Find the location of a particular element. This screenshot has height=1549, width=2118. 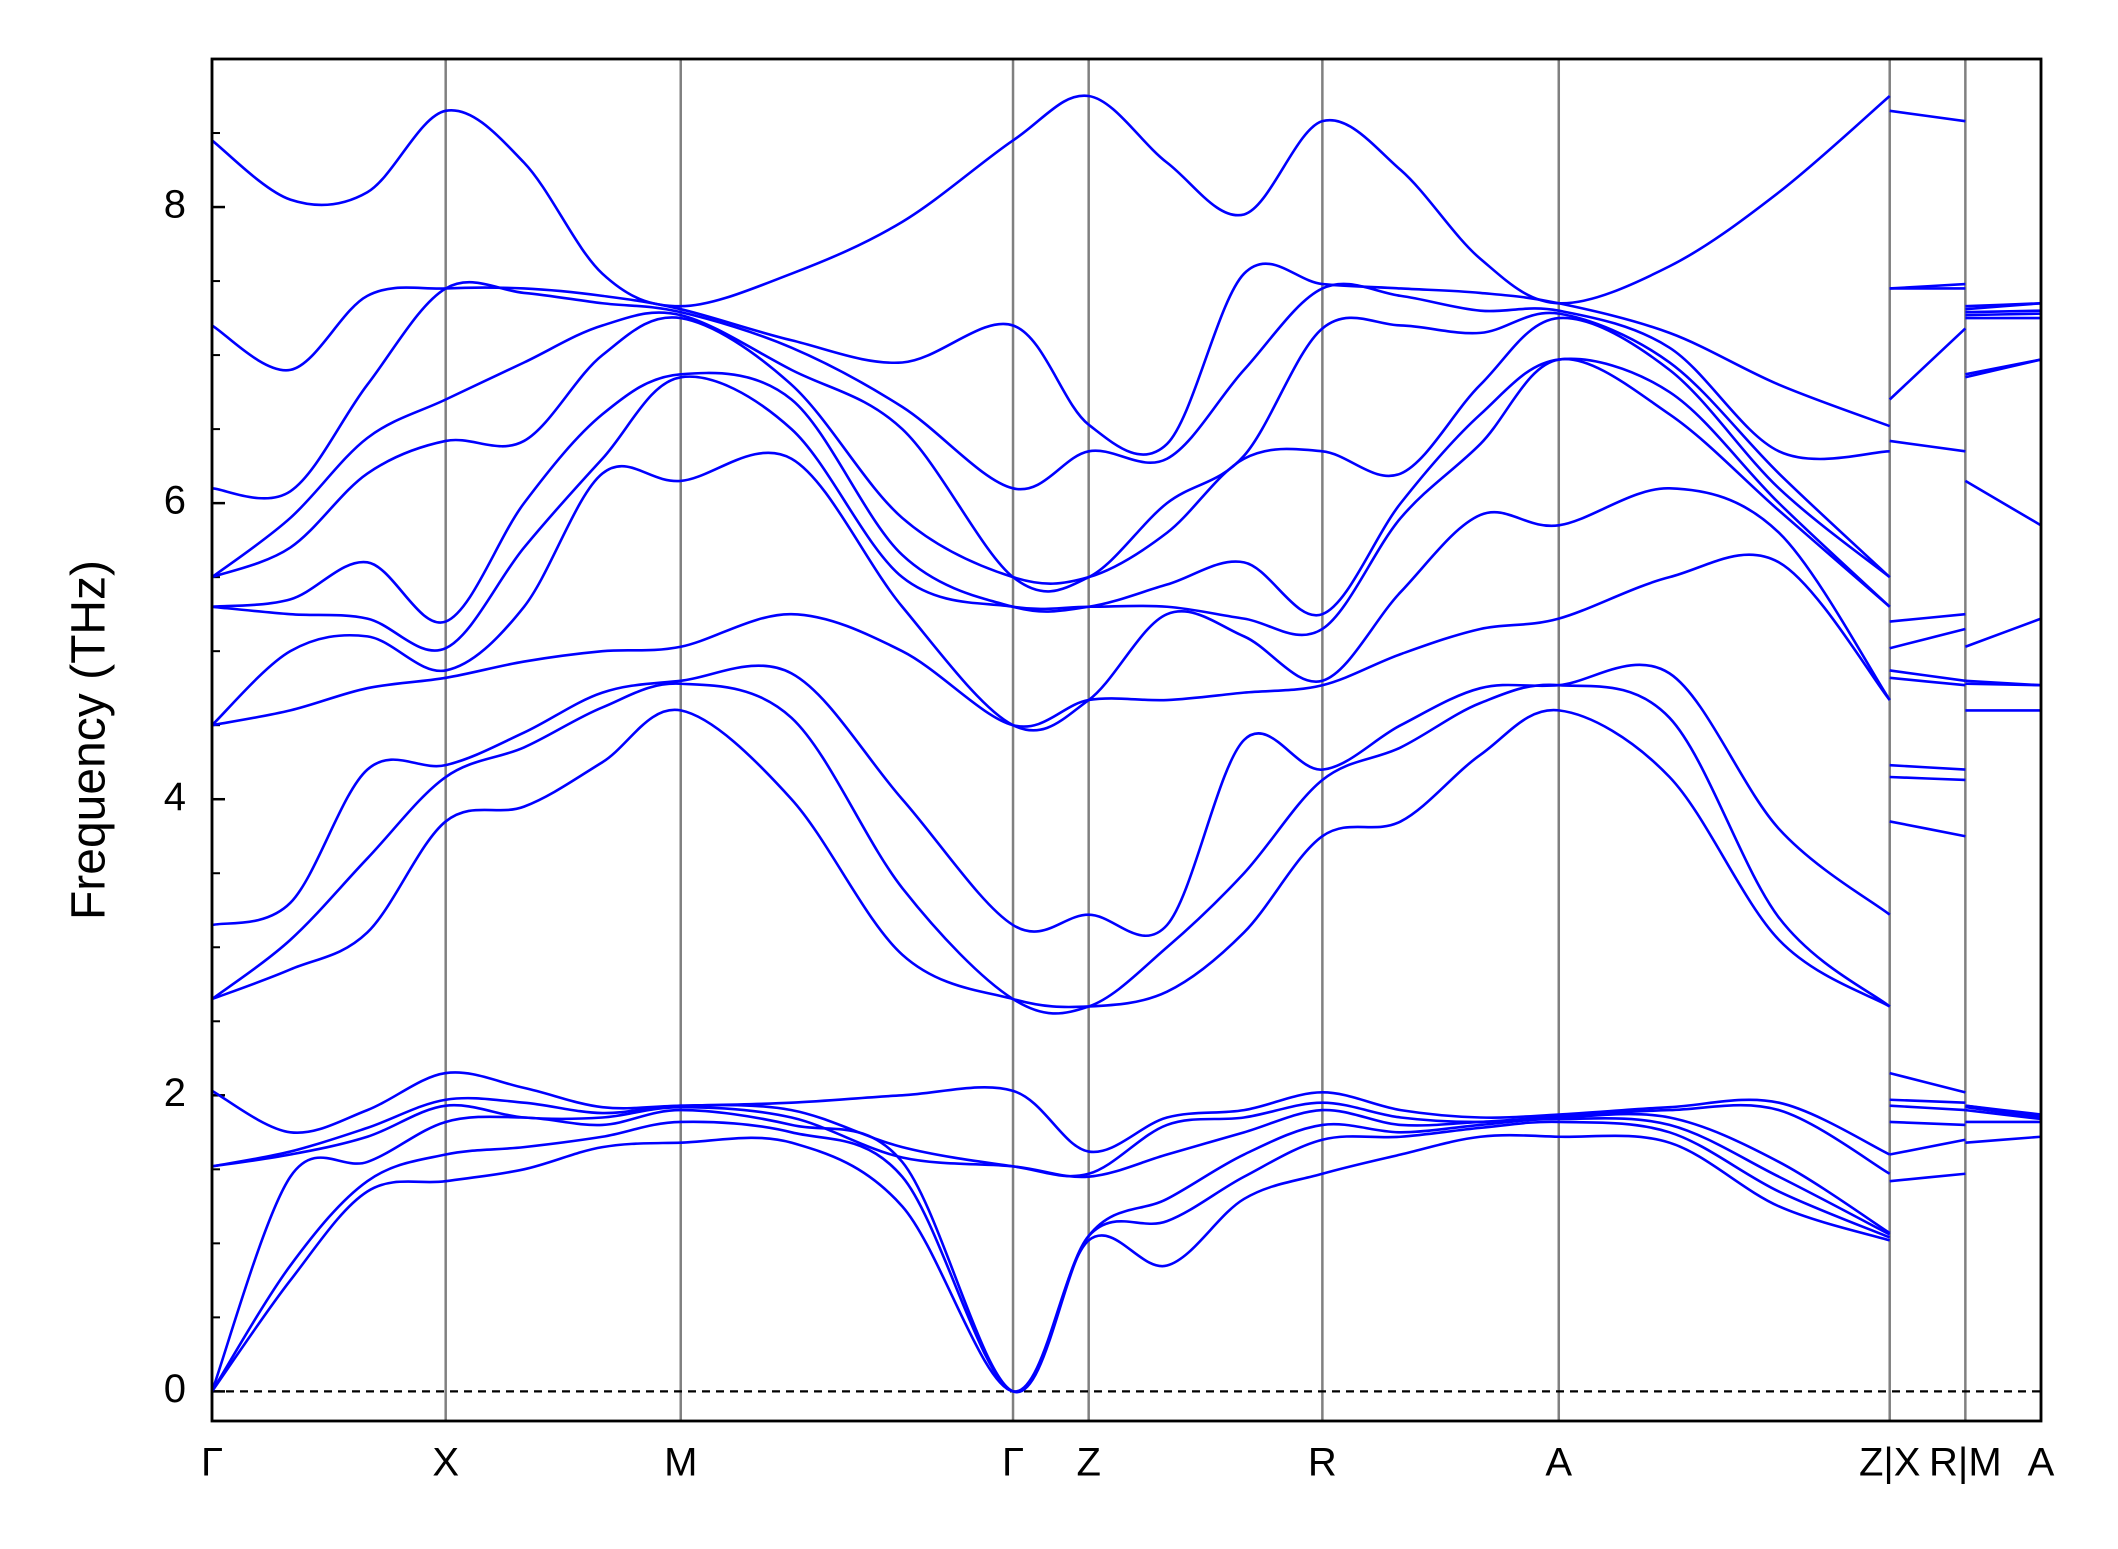

x-tick-label: R is located at coordinates (1322, 1463).